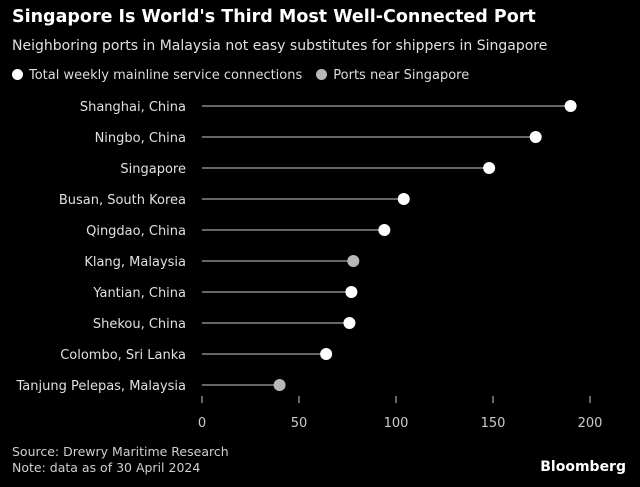 This screenshot has width=640, height=487. Describe the element at coordinates (396, 423) in the screenshot. I see `x-tick-label: 100` at that location.